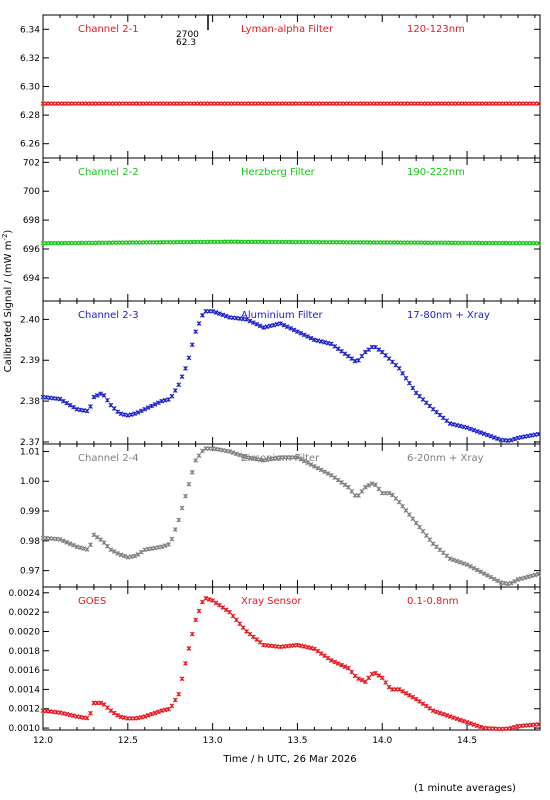 Image resolution: width=550 pixels, height=800 pixels. Describe the element at coordinates (30, 30) in the screenshot. I see `y-tick-label: 6.34` at that location.